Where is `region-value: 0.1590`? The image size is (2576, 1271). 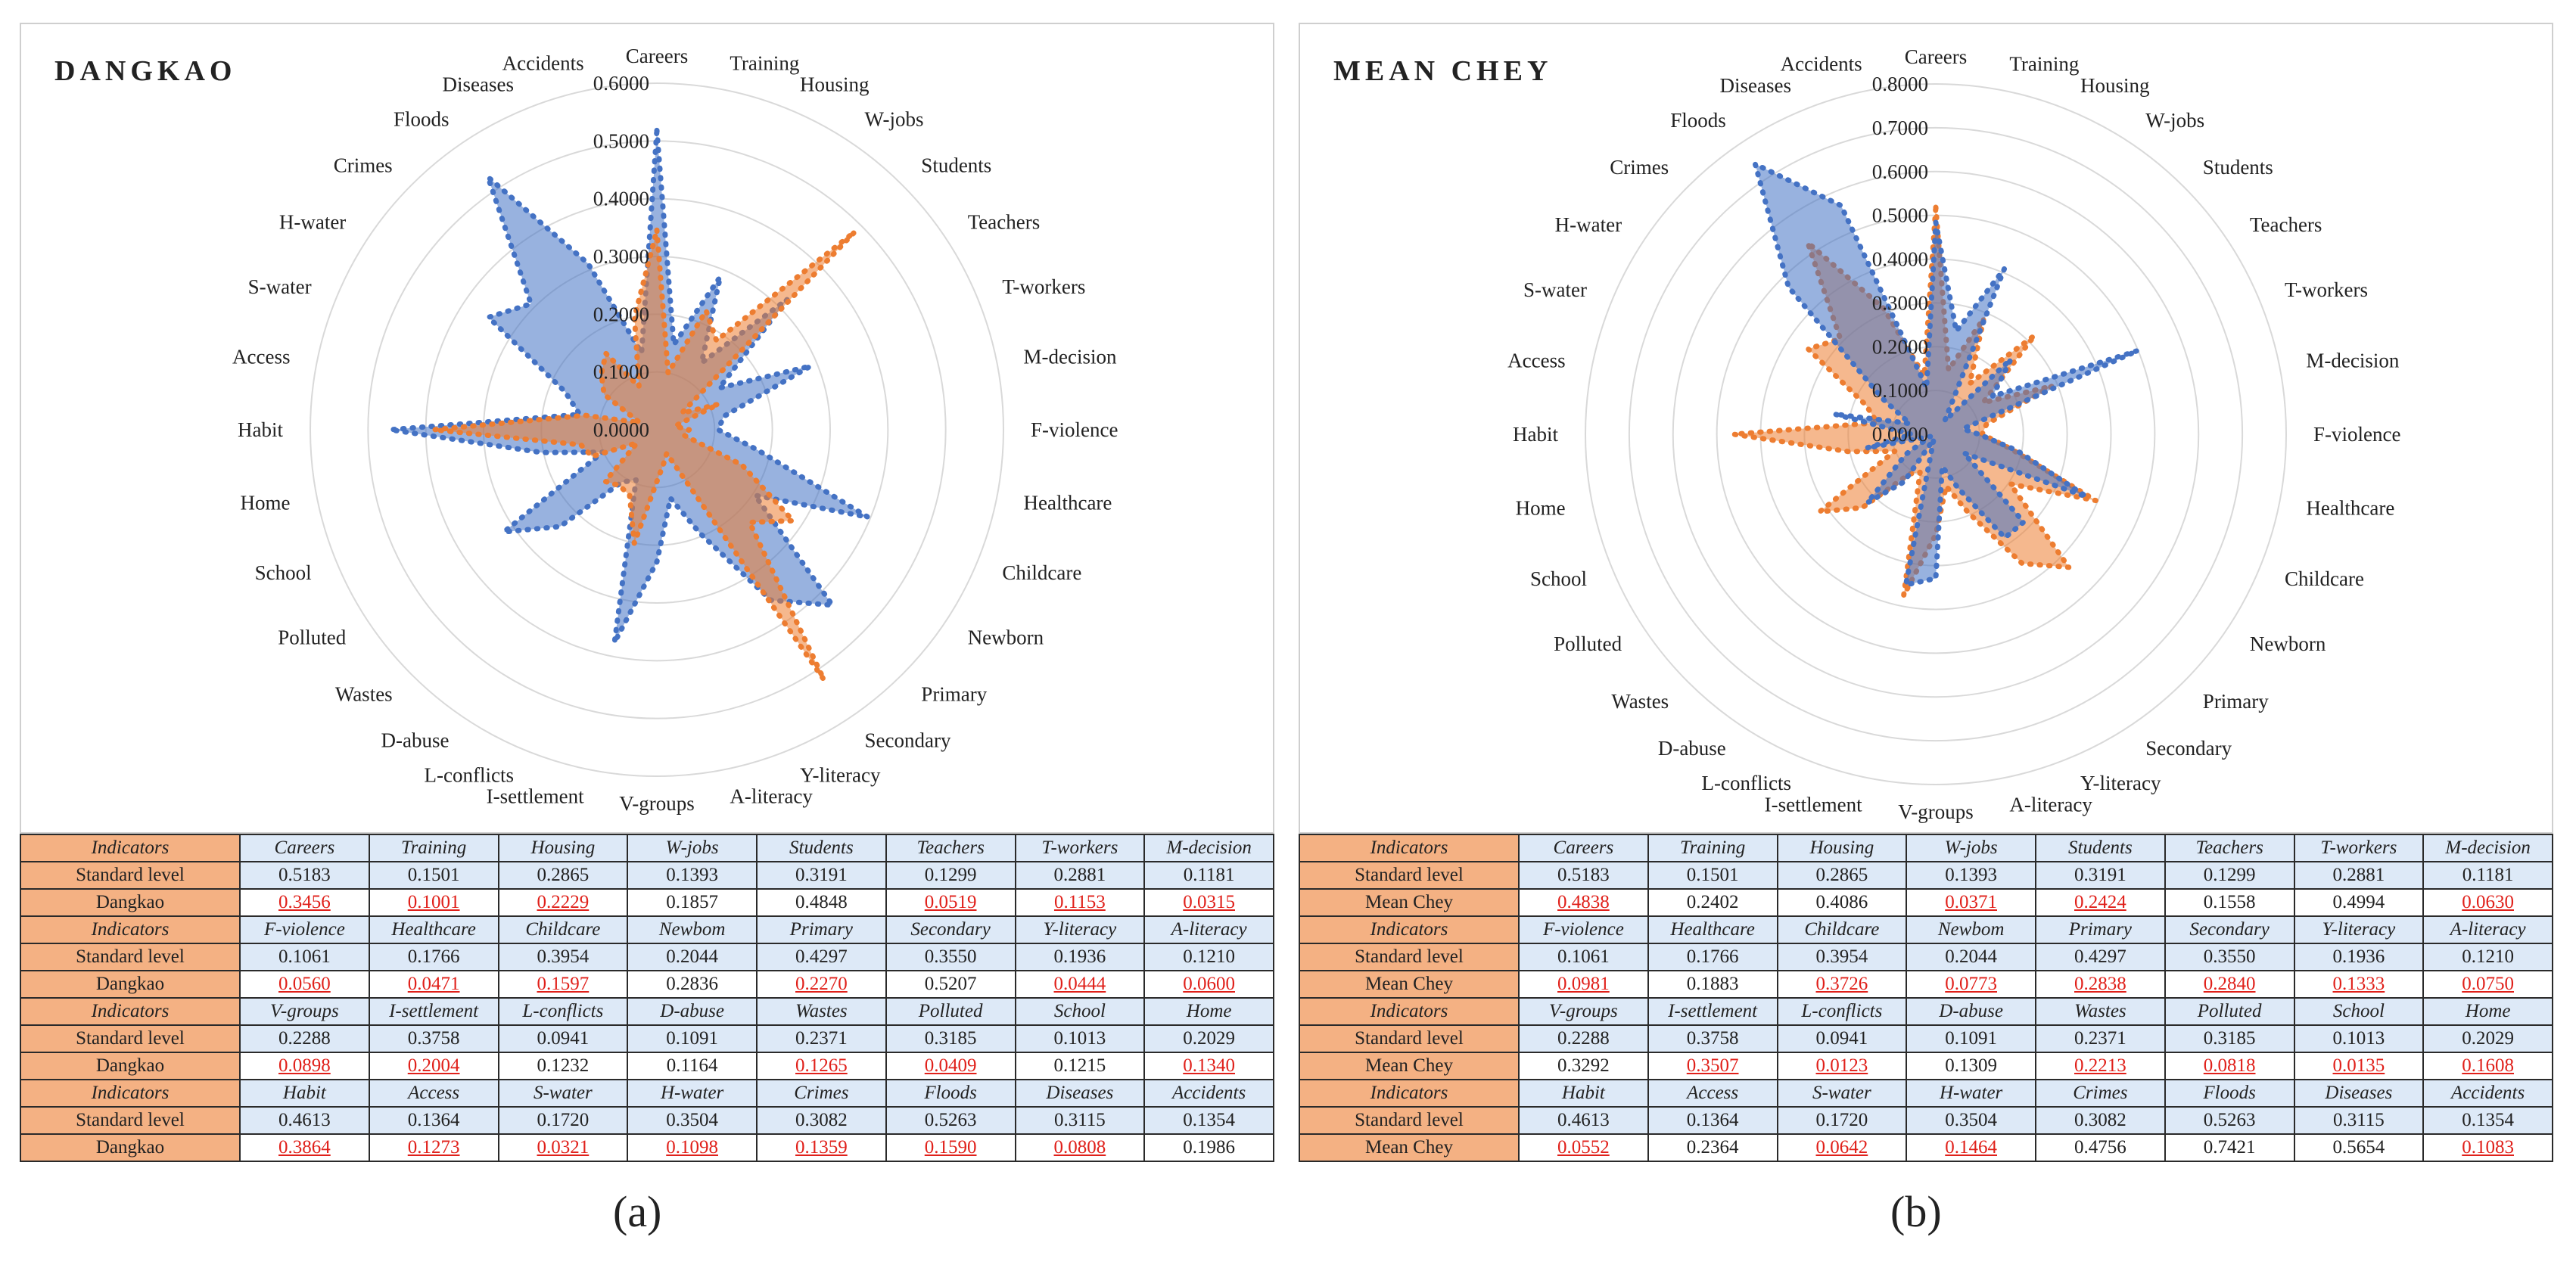
region-value: 0.1590 is located at coordinates (950, 1147).